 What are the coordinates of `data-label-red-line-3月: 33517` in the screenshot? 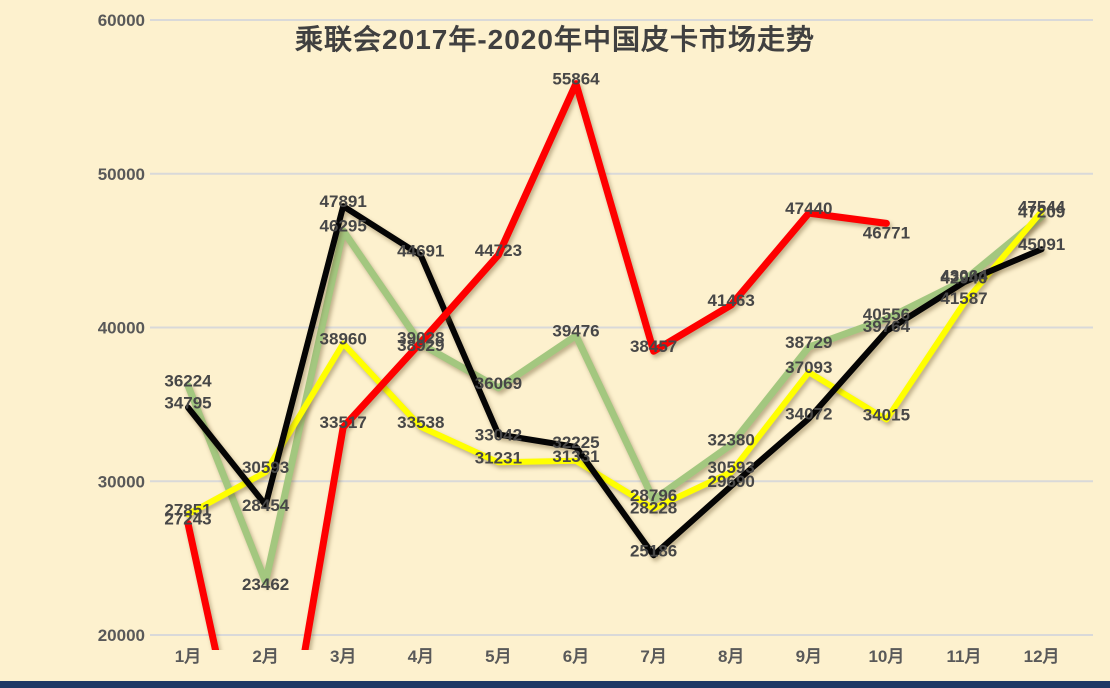 It's located at (343, 422).